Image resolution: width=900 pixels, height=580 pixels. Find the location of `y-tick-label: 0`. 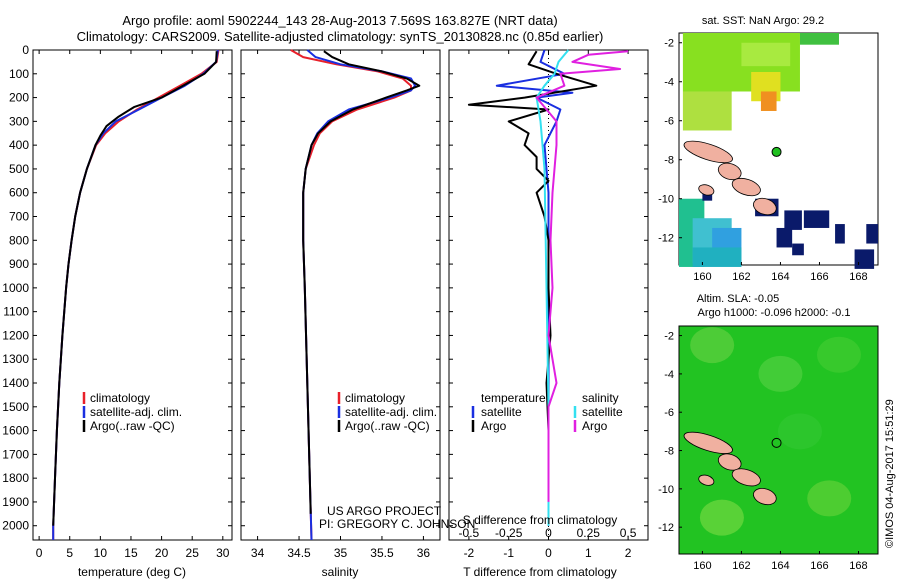

y-tick-label: 0 is located at coordinates (25, 50).